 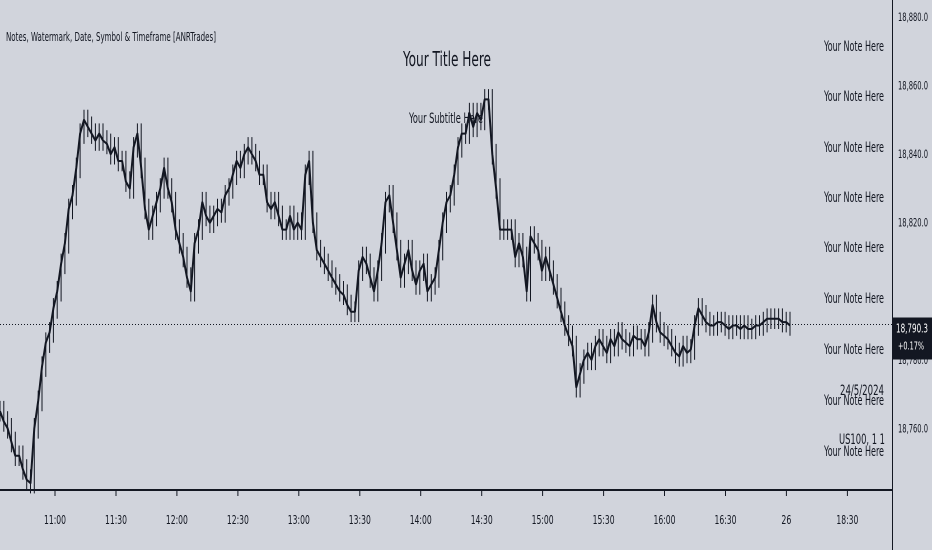 What do you see at coordinates (445, 119) in the screenshot?
I see `chart-subtitle: Your Subtitle Here` at bounding box center [445, 119].